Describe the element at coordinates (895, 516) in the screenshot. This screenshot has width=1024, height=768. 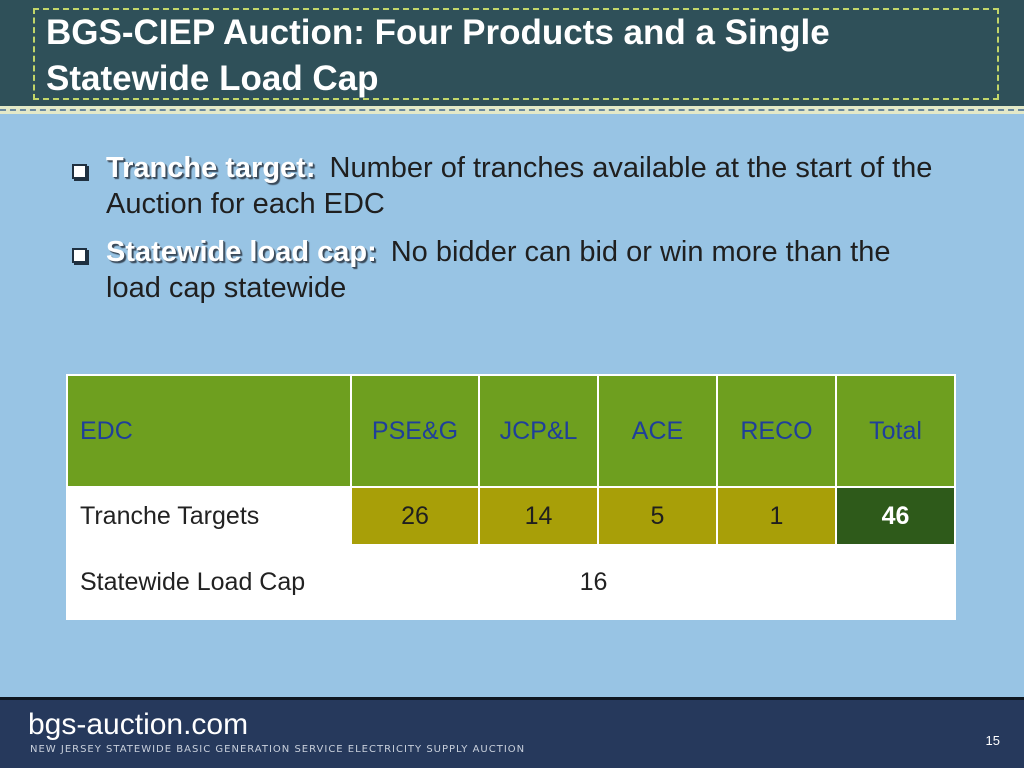
I see `cell-total: 46` at that location.